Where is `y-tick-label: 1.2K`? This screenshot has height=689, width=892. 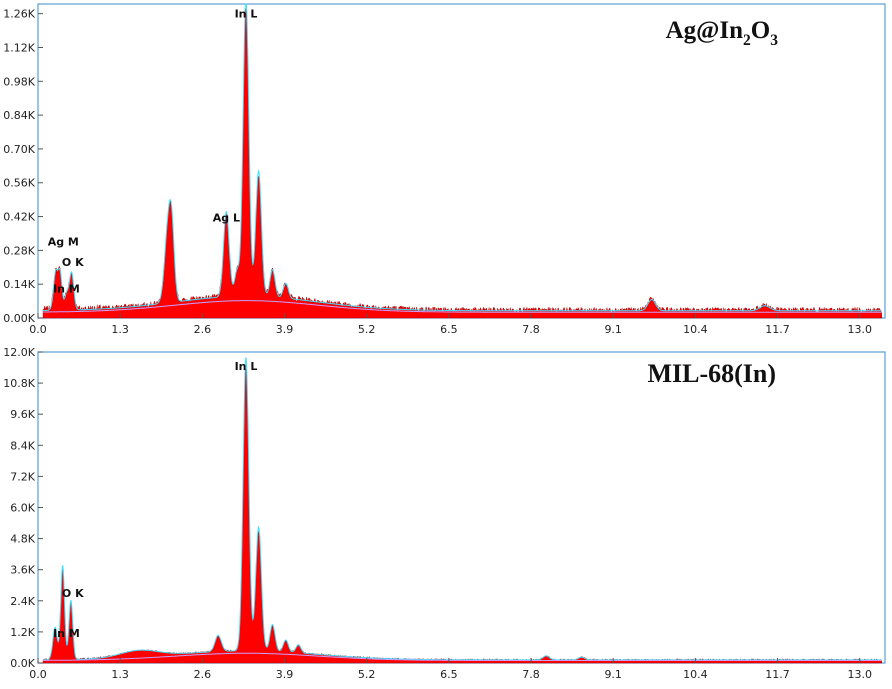
y-tick-label: 1.2K is located at coordinates (22, 632).